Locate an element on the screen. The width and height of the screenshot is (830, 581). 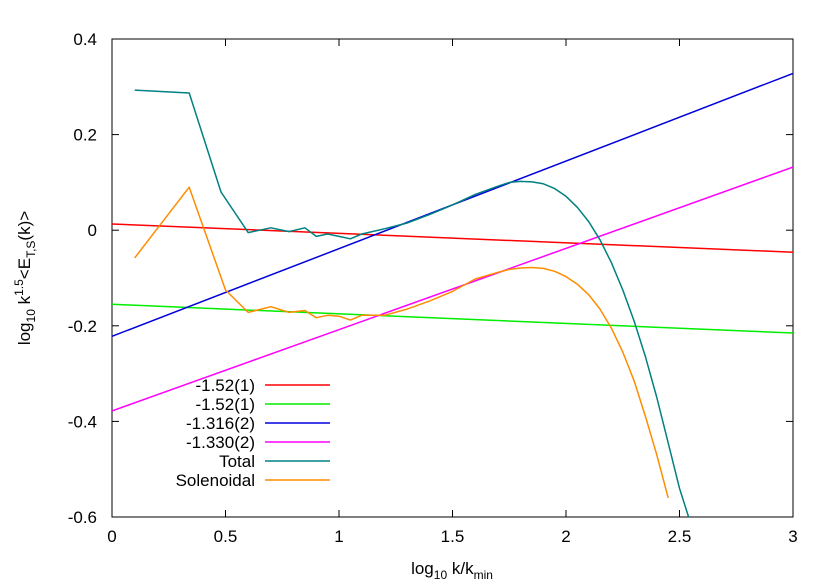
x-tick-label: 2.5 is located at coordinates (680, 536).